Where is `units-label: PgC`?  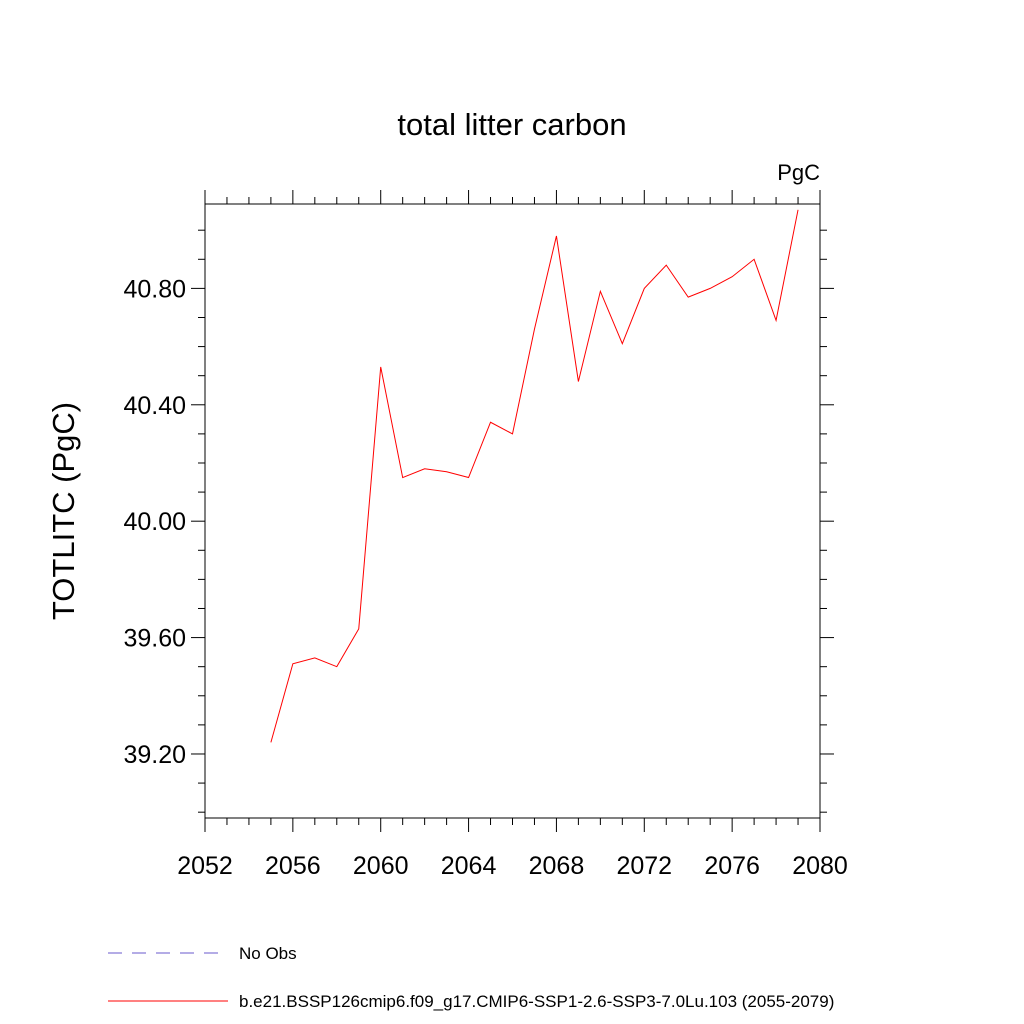 units-label: PgC is located at coordinates (798, 172).